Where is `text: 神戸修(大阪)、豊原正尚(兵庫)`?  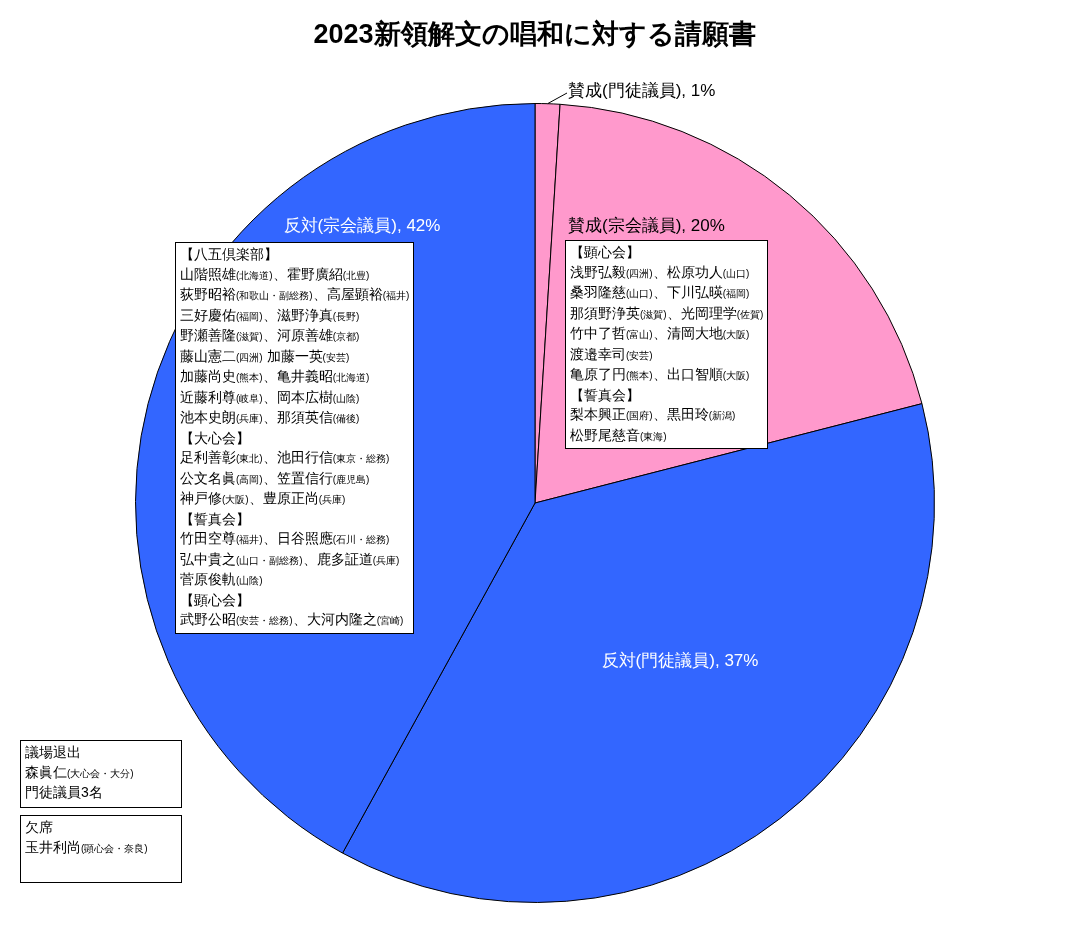 text: 神戸修(大阪)、豊原正尚(兵庫) is located at coordinates (263, 498).